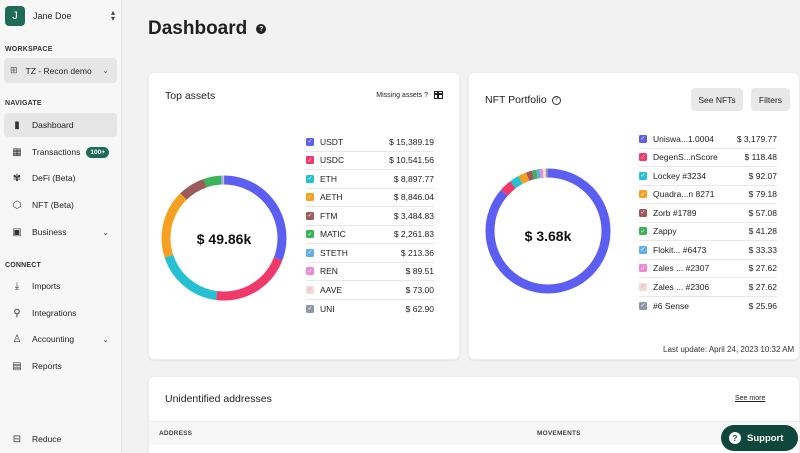 The width and height of the screenshot is (800, 453). What do you see at coordinates (17, 439) in the screenshot?
I see `collapse-icon: ⊟` at bounding box center [17, 439].